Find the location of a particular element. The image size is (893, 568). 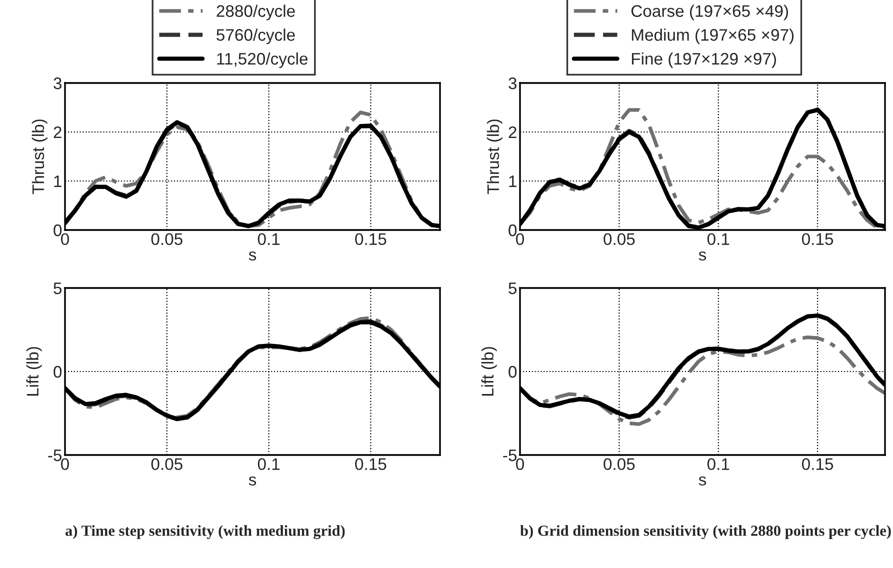

legend-label: Coarse (197×65 ×49) is located at coordinates (709, 12).